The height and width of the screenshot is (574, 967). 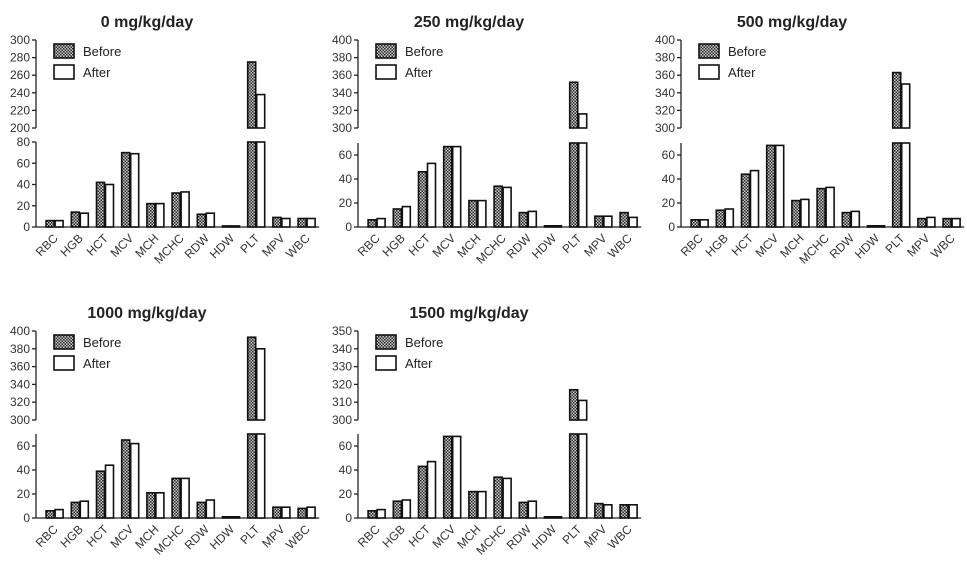 What do you see at coordinates (665, 40) in the screenshot?
I see `y-tick-label: 400` at bounding box center [665, 40].